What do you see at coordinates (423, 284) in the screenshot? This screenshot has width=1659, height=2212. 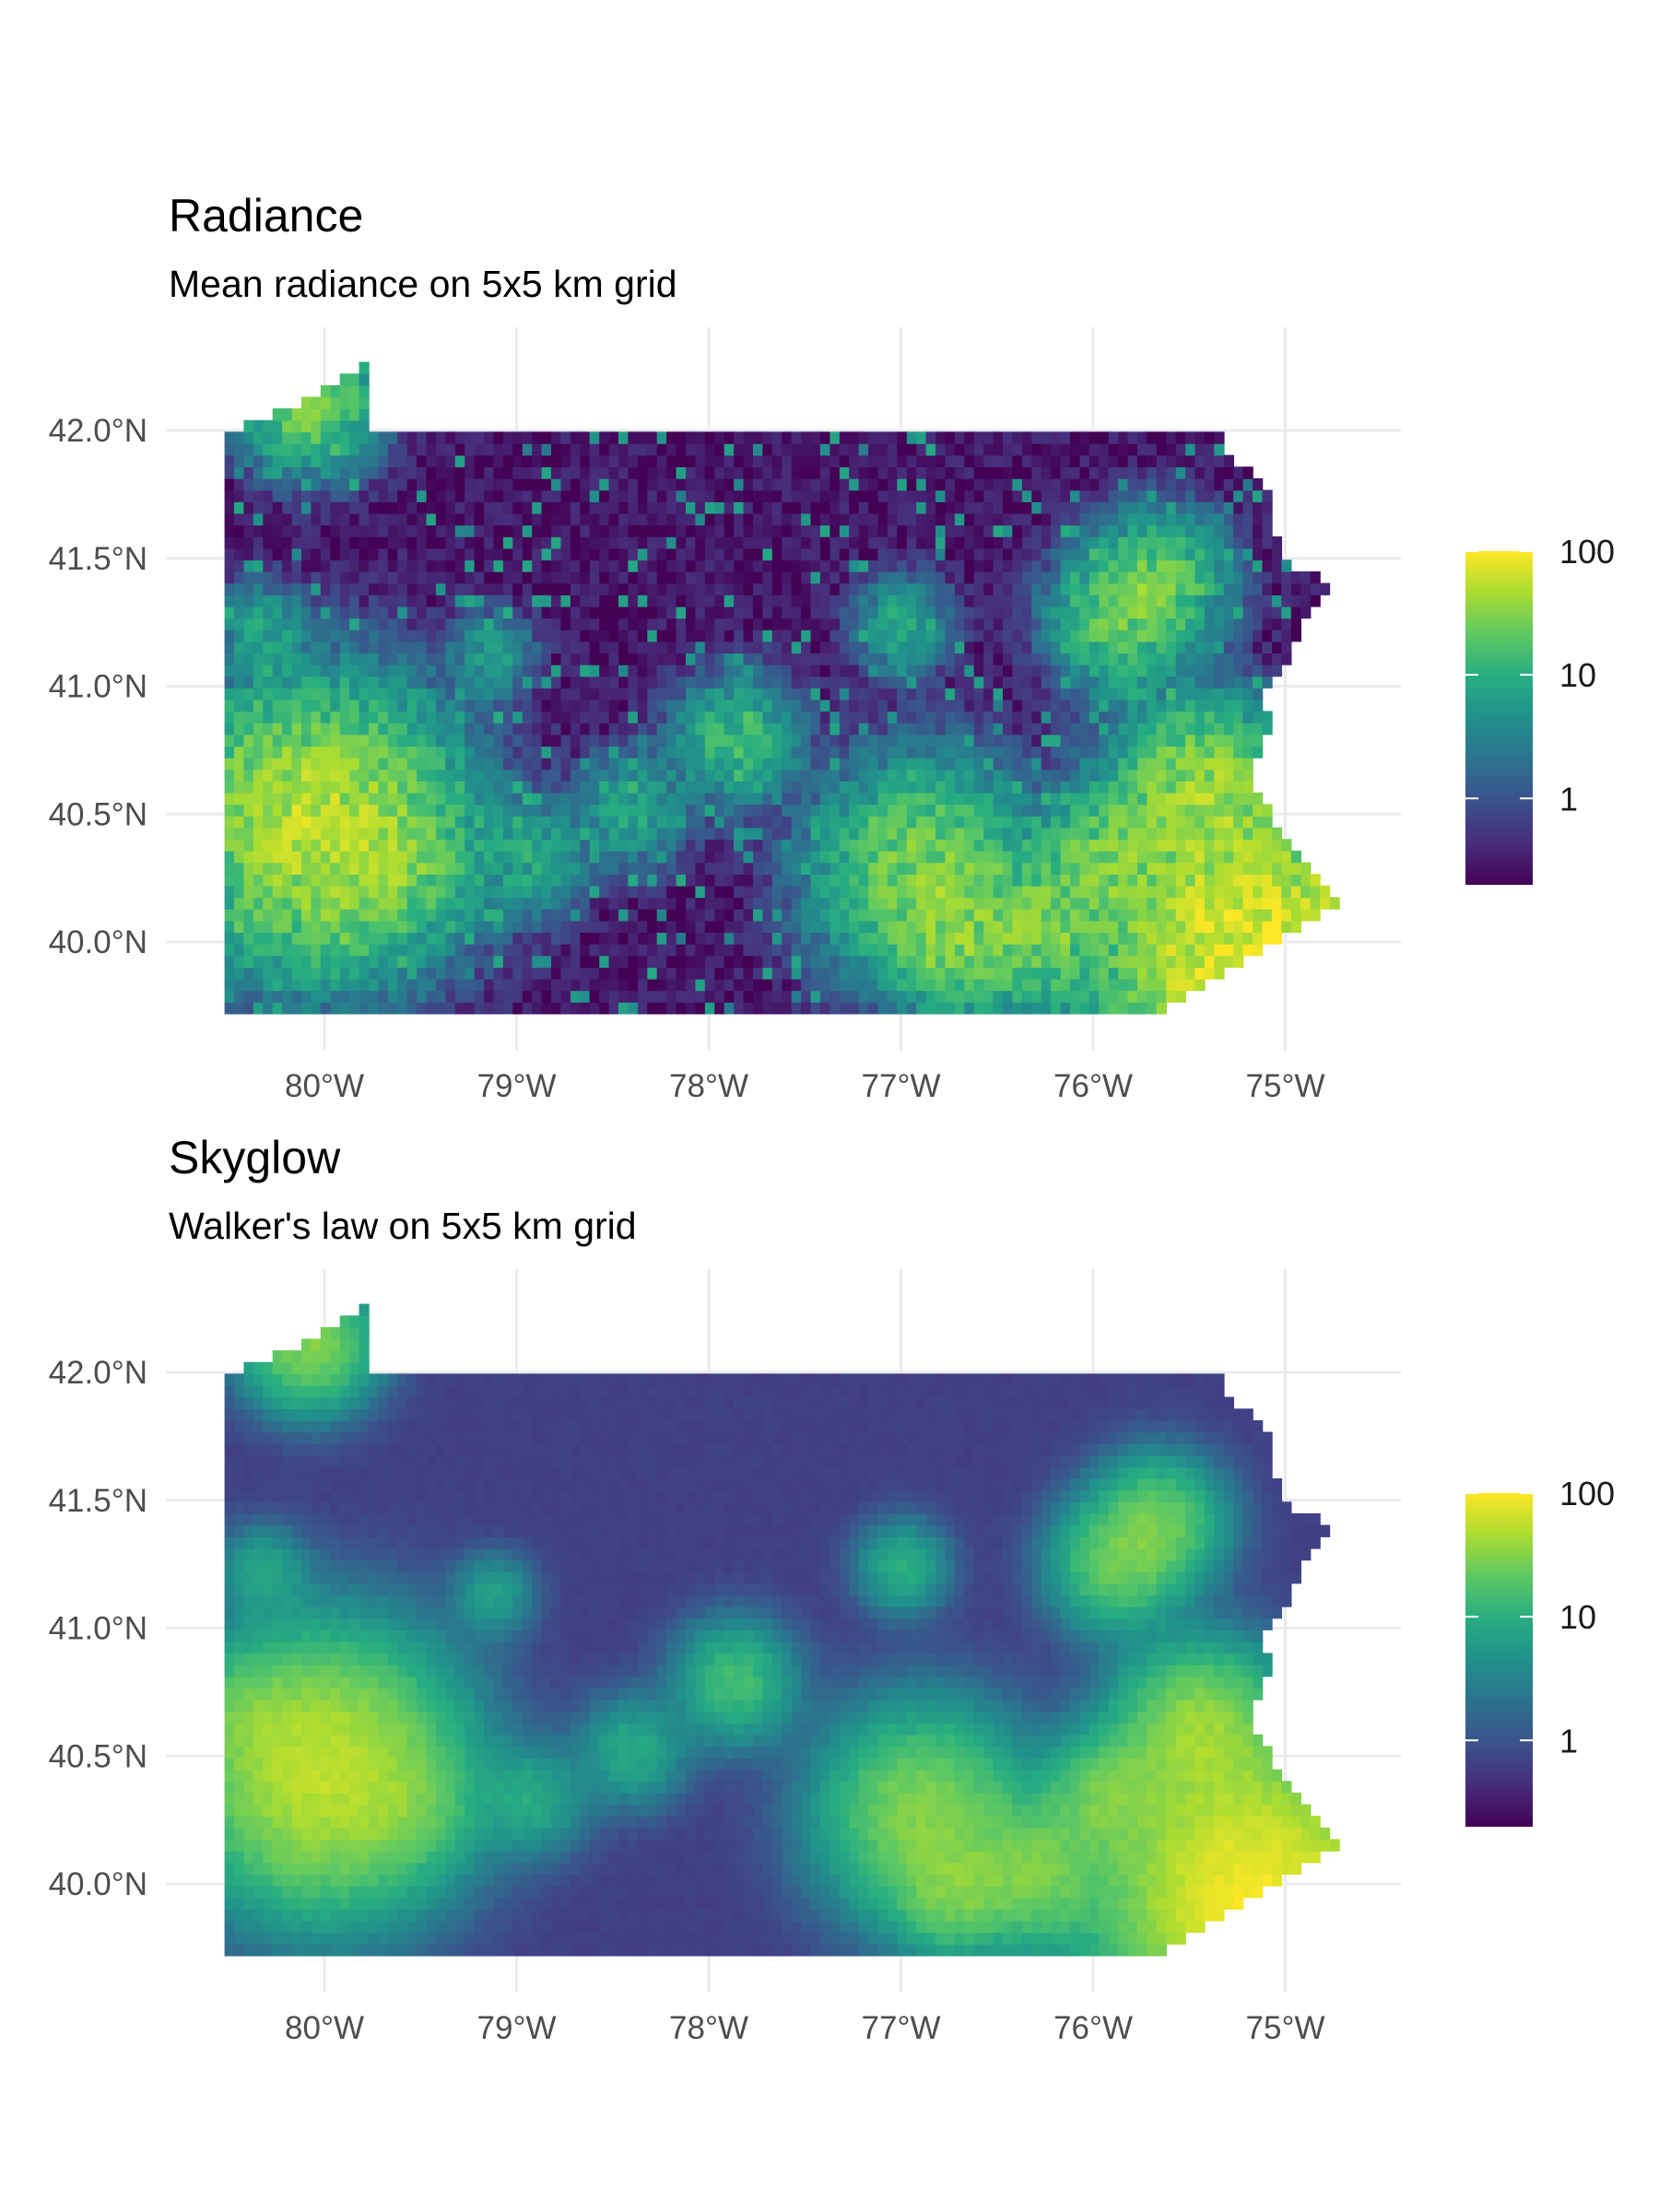 I see `panel-subtitle: Mean radiance on 5x5 km grid` at bounding box center [423, 284].